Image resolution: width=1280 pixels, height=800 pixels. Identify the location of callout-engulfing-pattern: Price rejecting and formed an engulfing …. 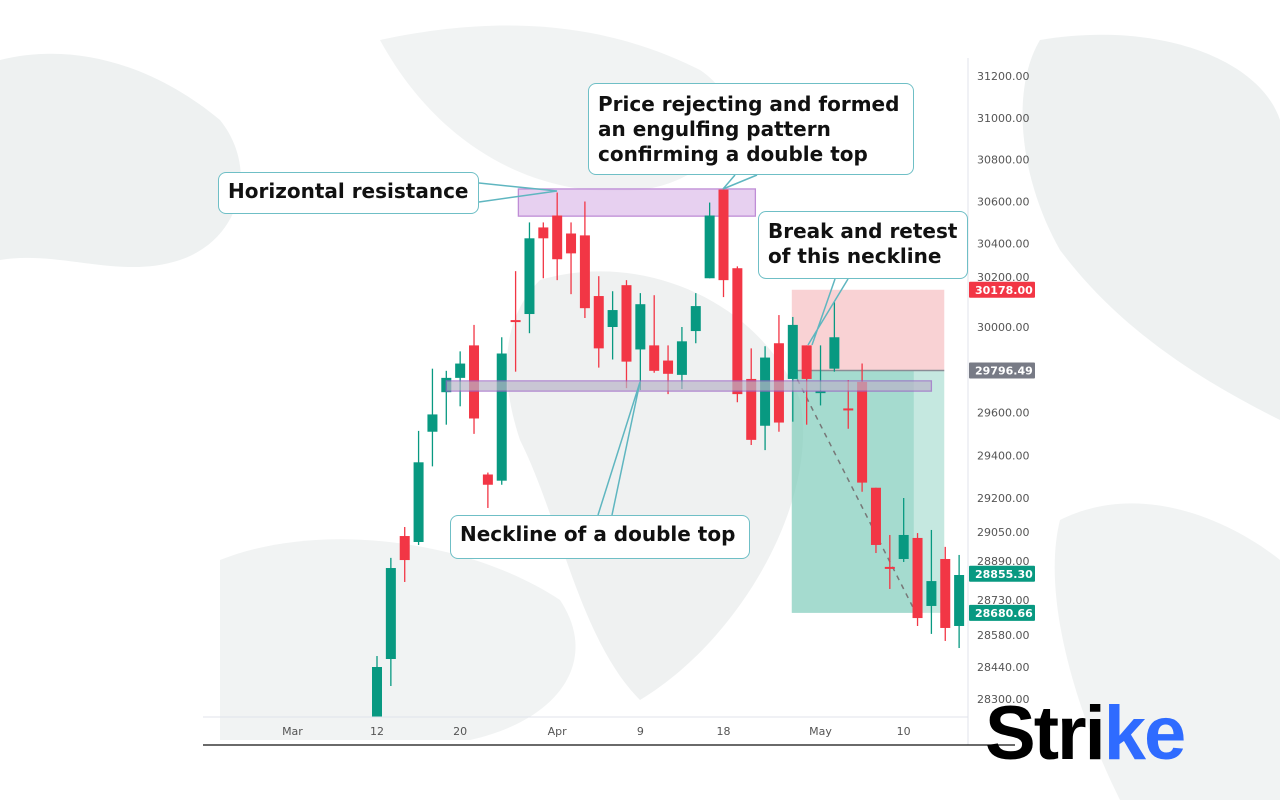
(751, 129).